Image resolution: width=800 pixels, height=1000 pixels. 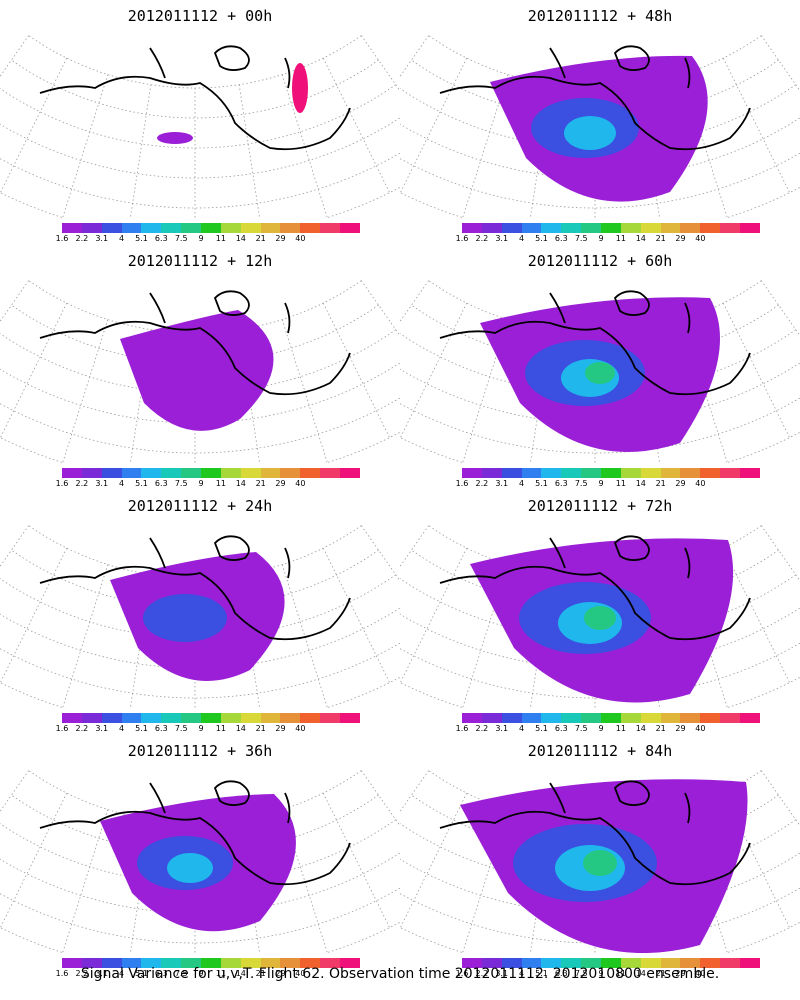 What do you see at coordinates (300, 483) in the screenshot?
I see `colorbar-tick-label: 40` at bounding box center [300, 483].